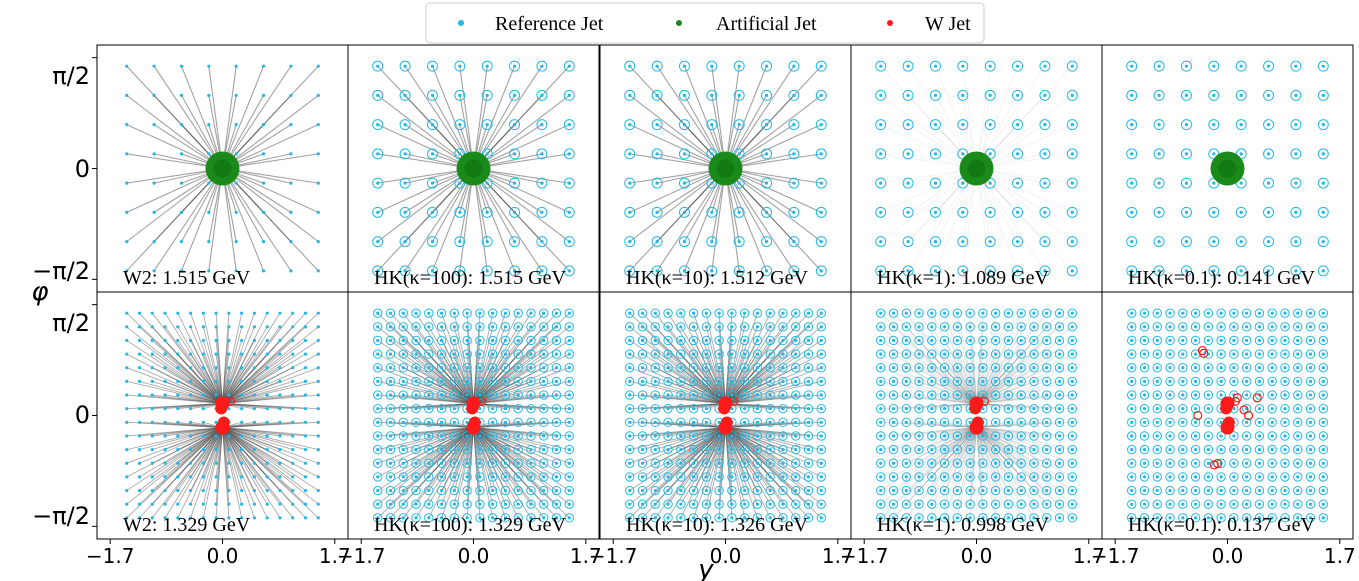 The height and width of the screenshot is (581, 1359). I want to click on panel-r2-c2: HK(κ=100): 1.329 GeV−1.7 0.0 1.7, so click(469, 429).